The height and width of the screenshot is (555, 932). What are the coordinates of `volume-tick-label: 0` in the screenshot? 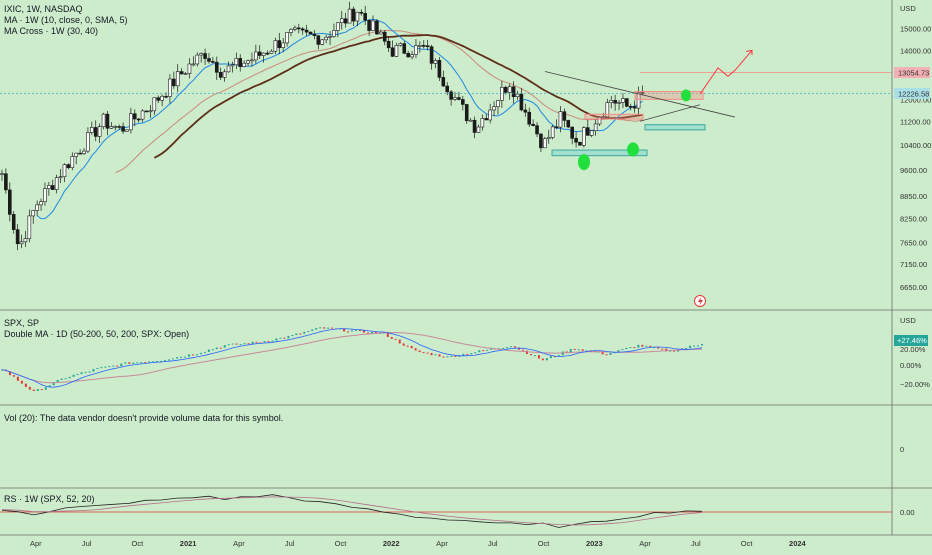 It's located at (902, 449).